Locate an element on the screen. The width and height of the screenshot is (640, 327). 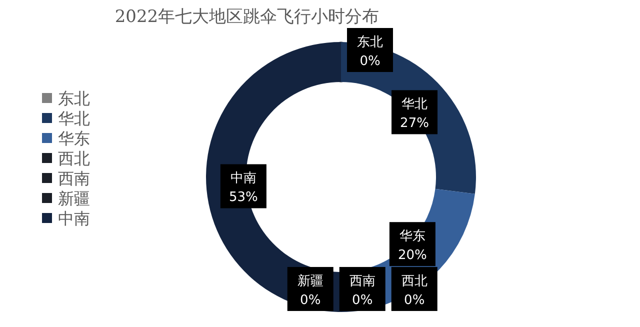
legend-label: 东北 is located at coordinates (74, 98).